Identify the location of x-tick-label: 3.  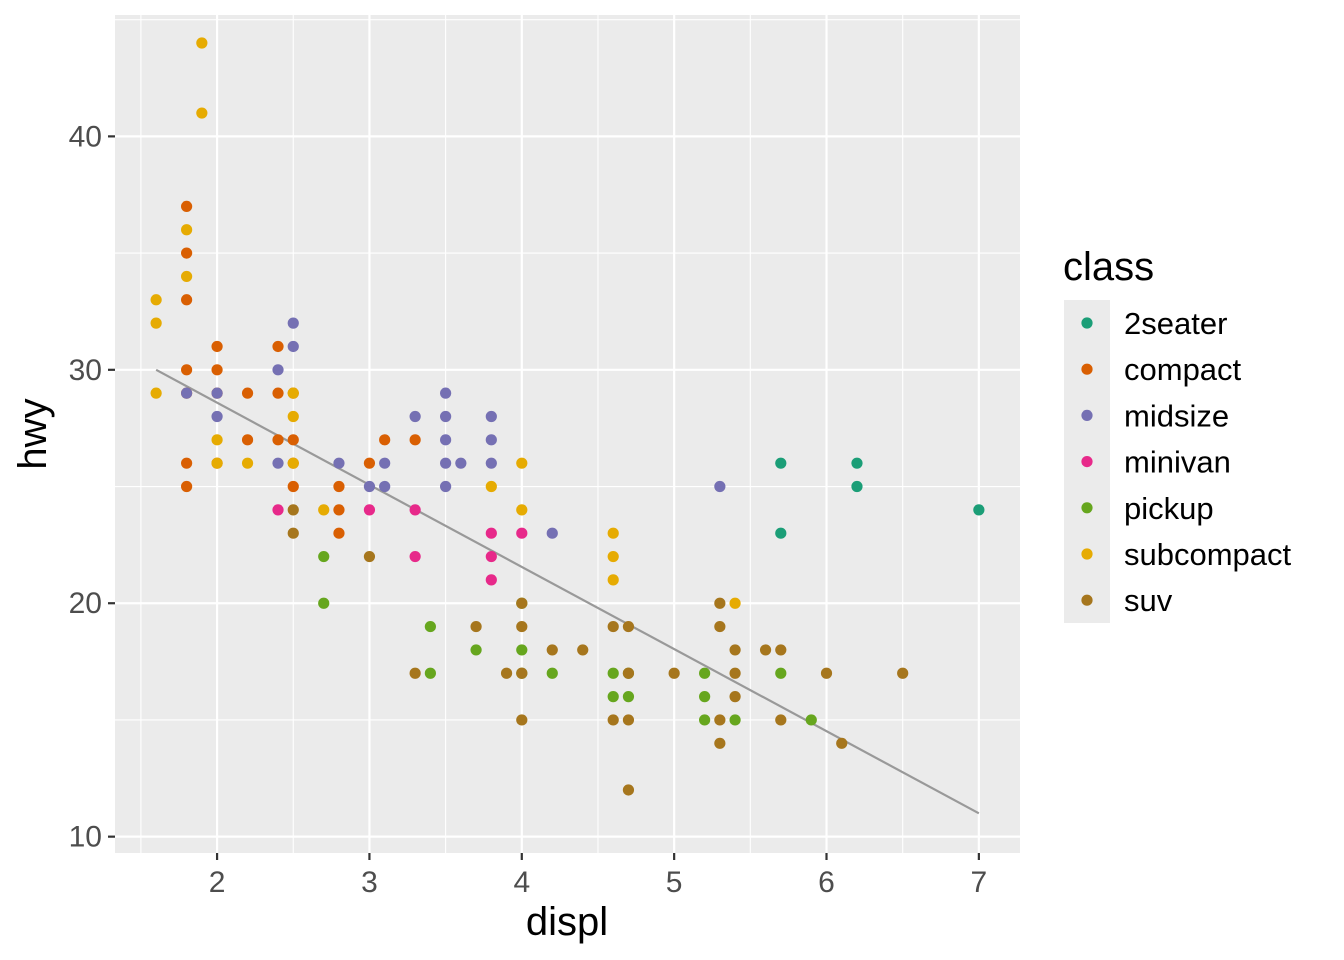
(369, 882).